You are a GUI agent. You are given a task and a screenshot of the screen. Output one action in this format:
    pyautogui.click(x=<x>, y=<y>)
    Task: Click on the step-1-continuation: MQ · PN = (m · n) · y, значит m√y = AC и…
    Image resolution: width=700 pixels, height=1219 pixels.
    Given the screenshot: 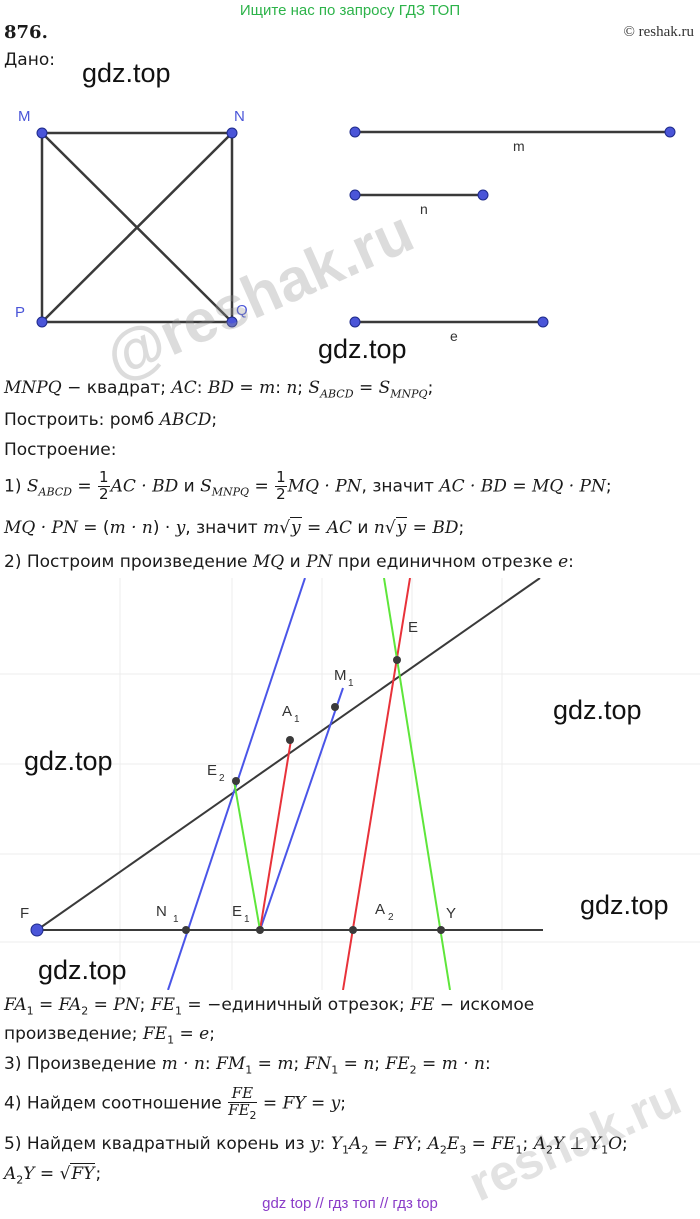 What is the action you would take?
    pyautogui.click(x=234, y=527)
    